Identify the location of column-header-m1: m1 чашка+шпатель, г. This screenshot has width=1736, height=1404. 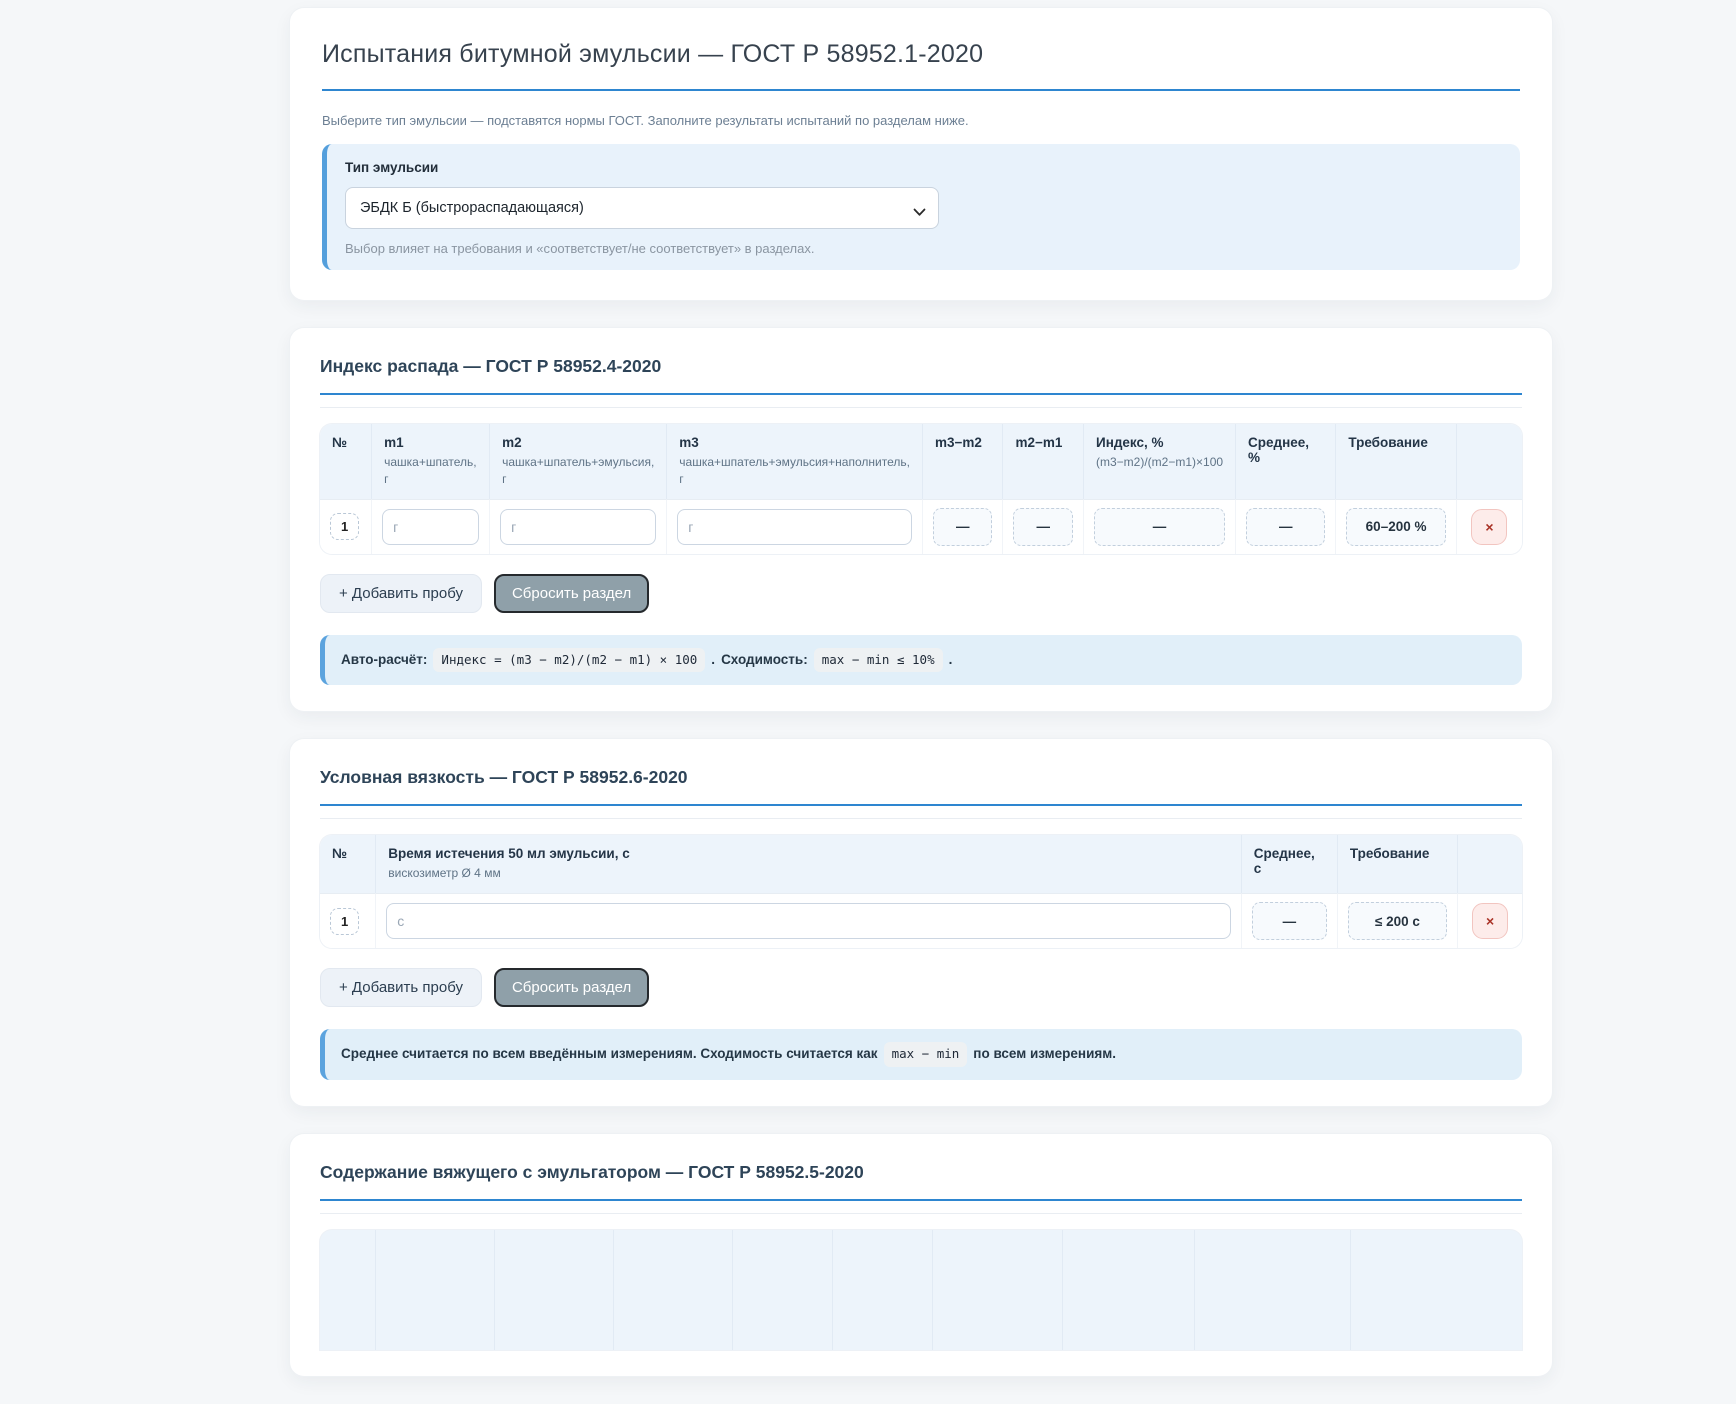
(430, 461).